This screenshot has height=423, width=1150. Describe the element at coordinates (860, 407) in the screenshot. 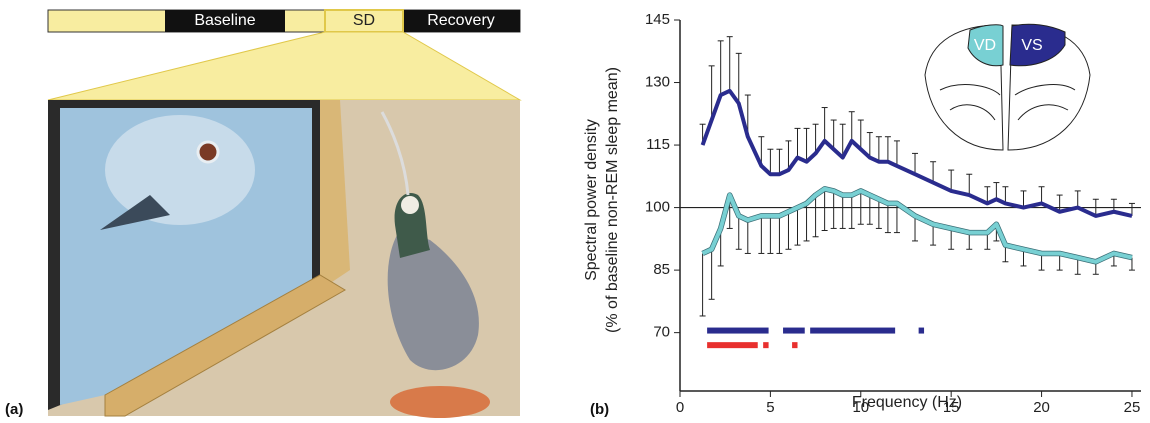

I see `x-tick-label: 10` at that location.